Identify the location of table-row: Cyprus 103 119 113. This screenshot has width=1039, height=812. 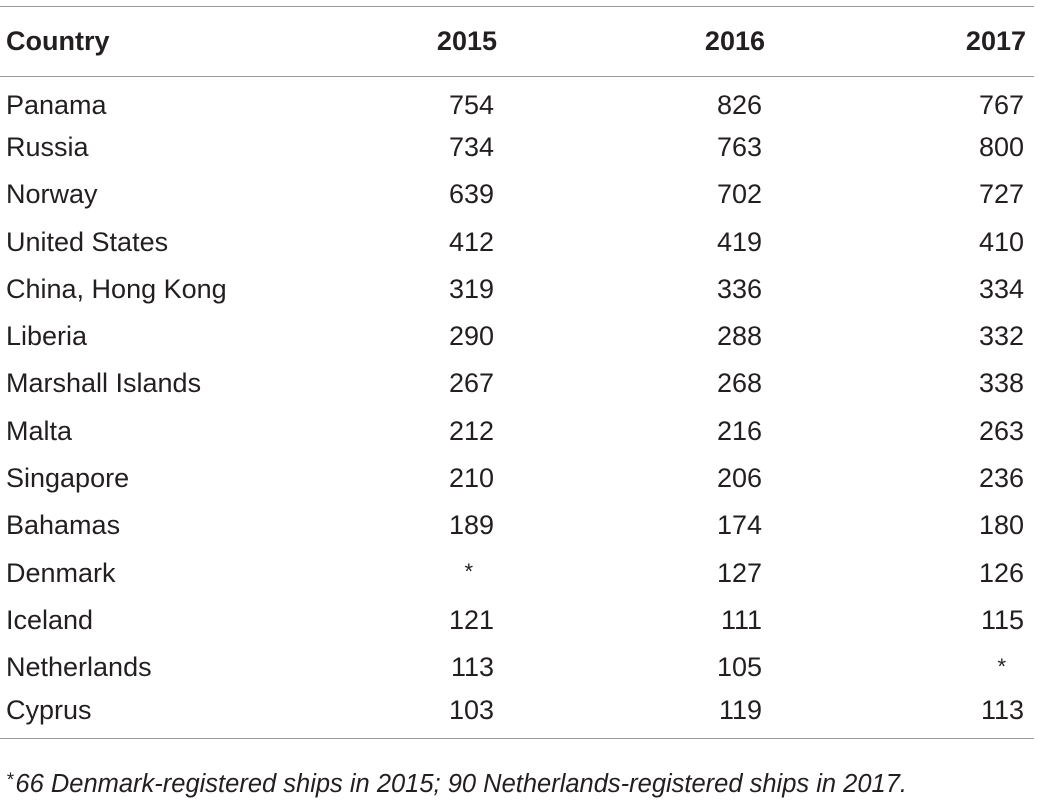
(517, 714).